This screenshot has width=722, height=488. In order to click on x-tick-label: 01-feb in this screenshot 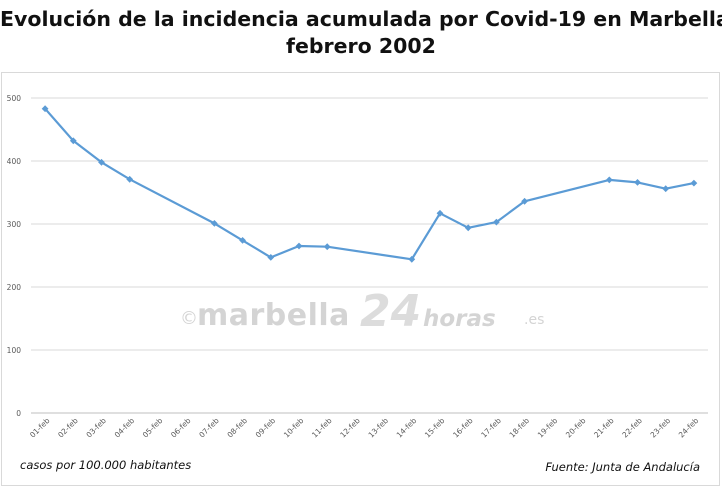, I will do `click(40, 428)`.